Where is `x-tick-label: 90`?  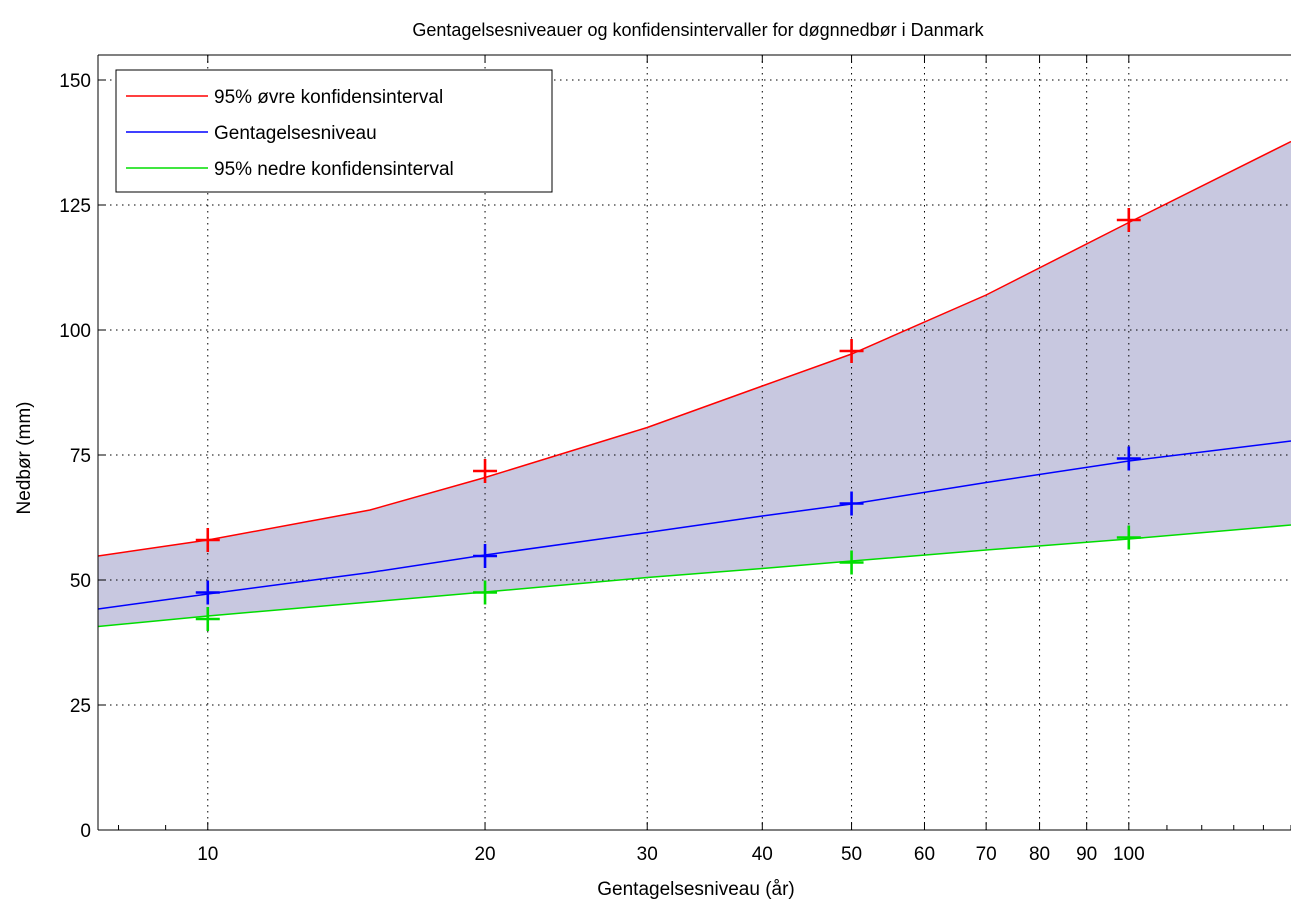
x-tick-label: 90 is located at coordinates (1086, 854).